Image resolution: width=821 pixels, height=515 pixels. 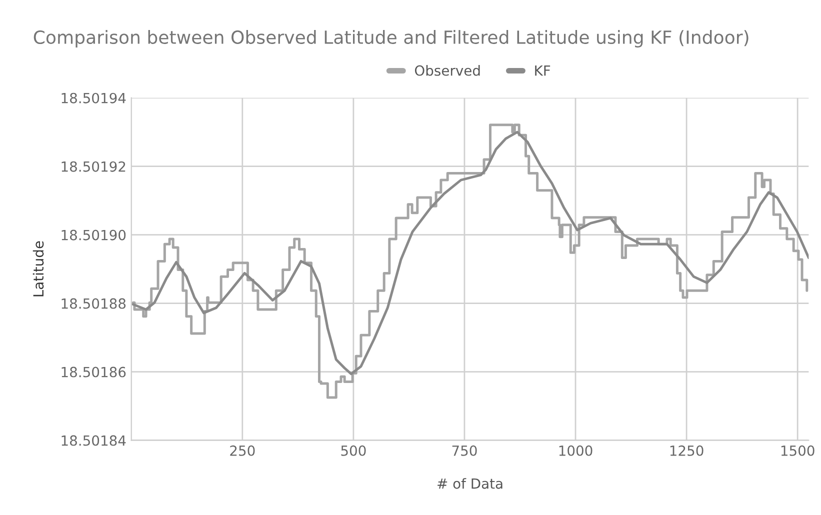 What do you see at coordinates (94, 235) in the screenshot?
I see `y-tick-label: 18.50190` at bounding box center [94, 235].